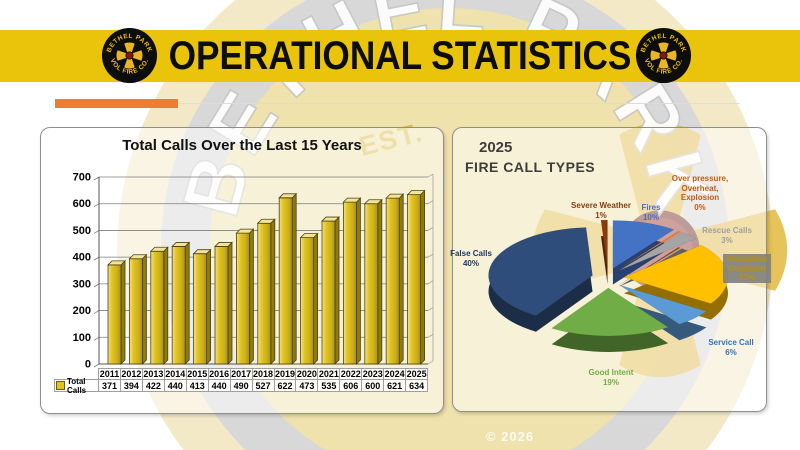 The image size is (800, 450). Describe the element at coordinates (242, 145) in the screenshot. I see `bar-chart-title: Total Calls Over the Last 15 Years` at that location.